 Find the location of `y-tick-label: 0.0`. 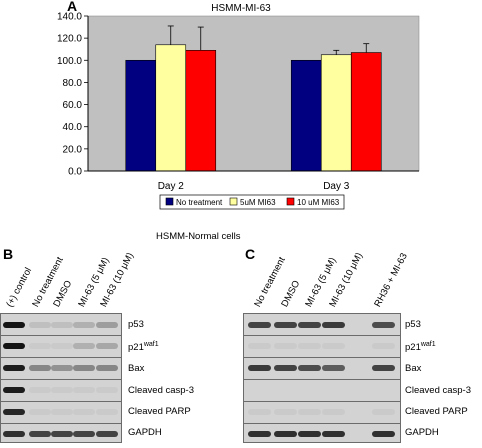

y-tick-label: 0.0 is located at coordinates (75, 172).